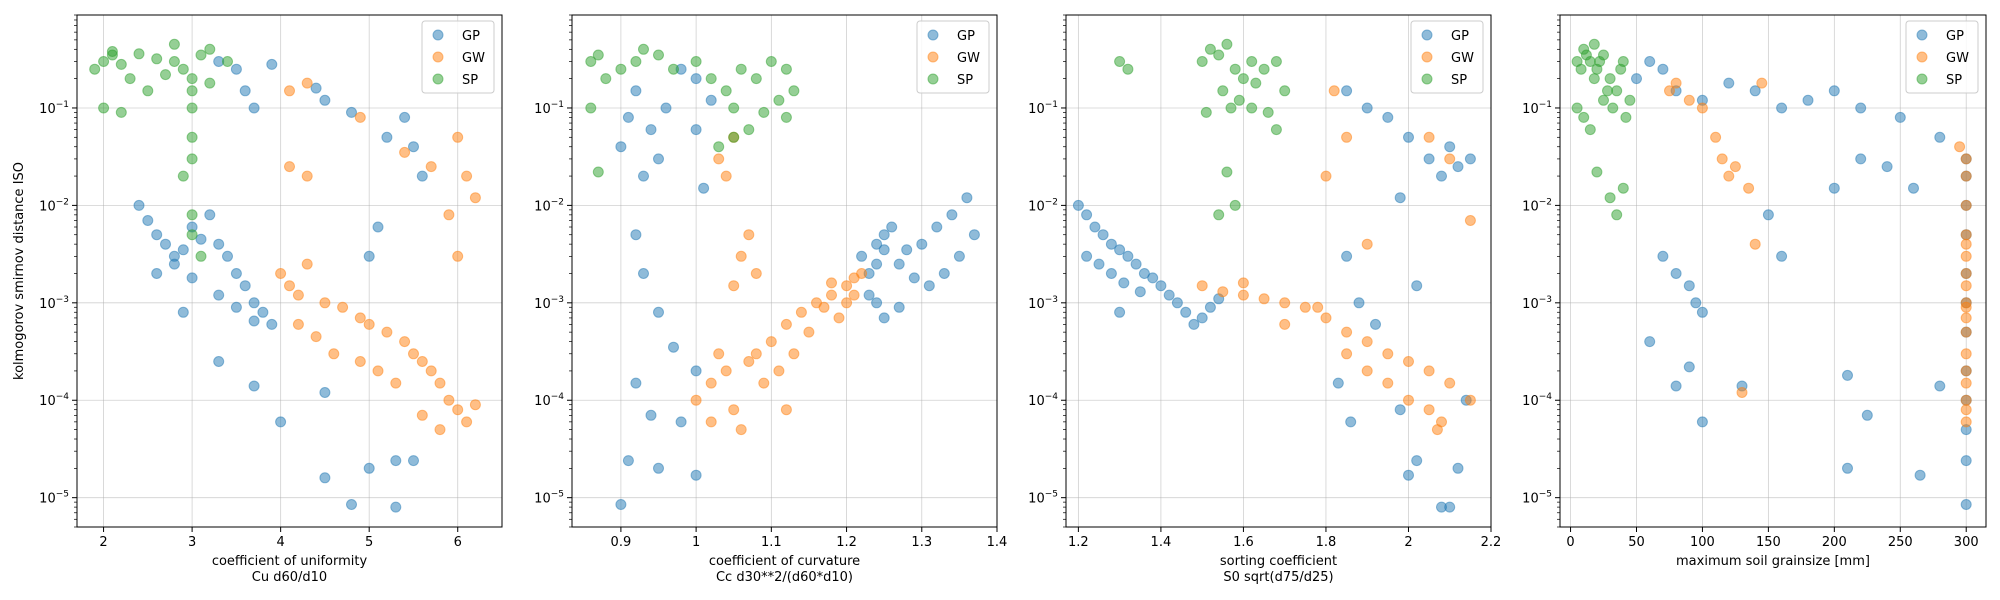  What do you see at coordinates (1537, 303) in the screenshot?
I see `y-tick-label: 10⁻³` at bounding box center [1537, 303].